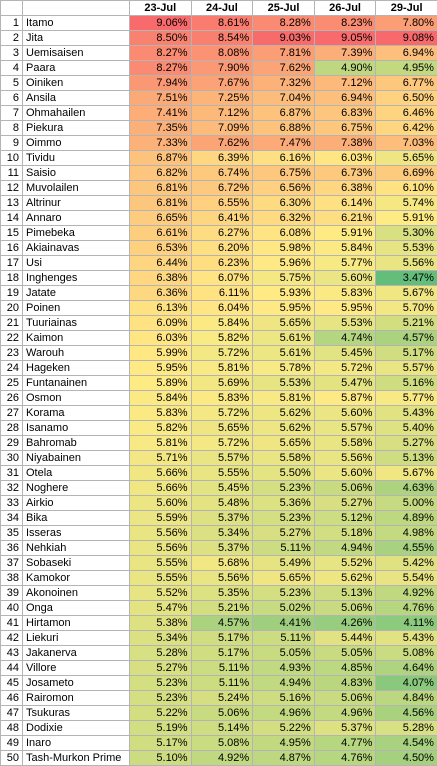 The height and width of the screenshot is (766, 437). What do you see at coordinates (222, 248) in the screenshot?
I see `percent-value-cell: 6.20%` at bounding box center [222, 248].